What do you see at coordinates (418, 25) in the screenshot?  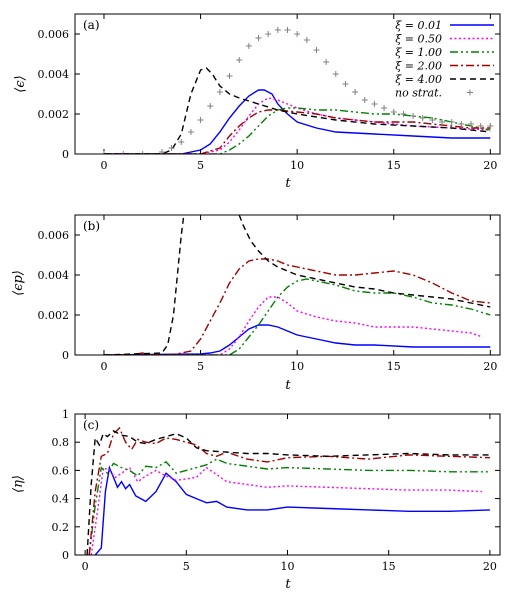 I see `legend-label: ξ = 0.01` at bounding box center [418, 25].